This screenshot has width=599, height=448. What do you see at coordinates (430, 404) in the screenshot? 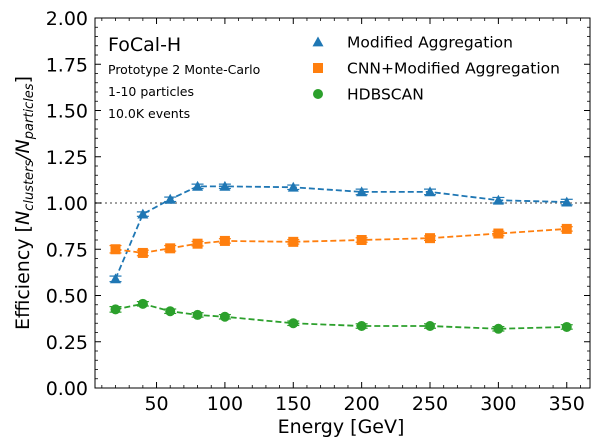
I see `x-tick-label: 250` at bounding box center [430, 404].